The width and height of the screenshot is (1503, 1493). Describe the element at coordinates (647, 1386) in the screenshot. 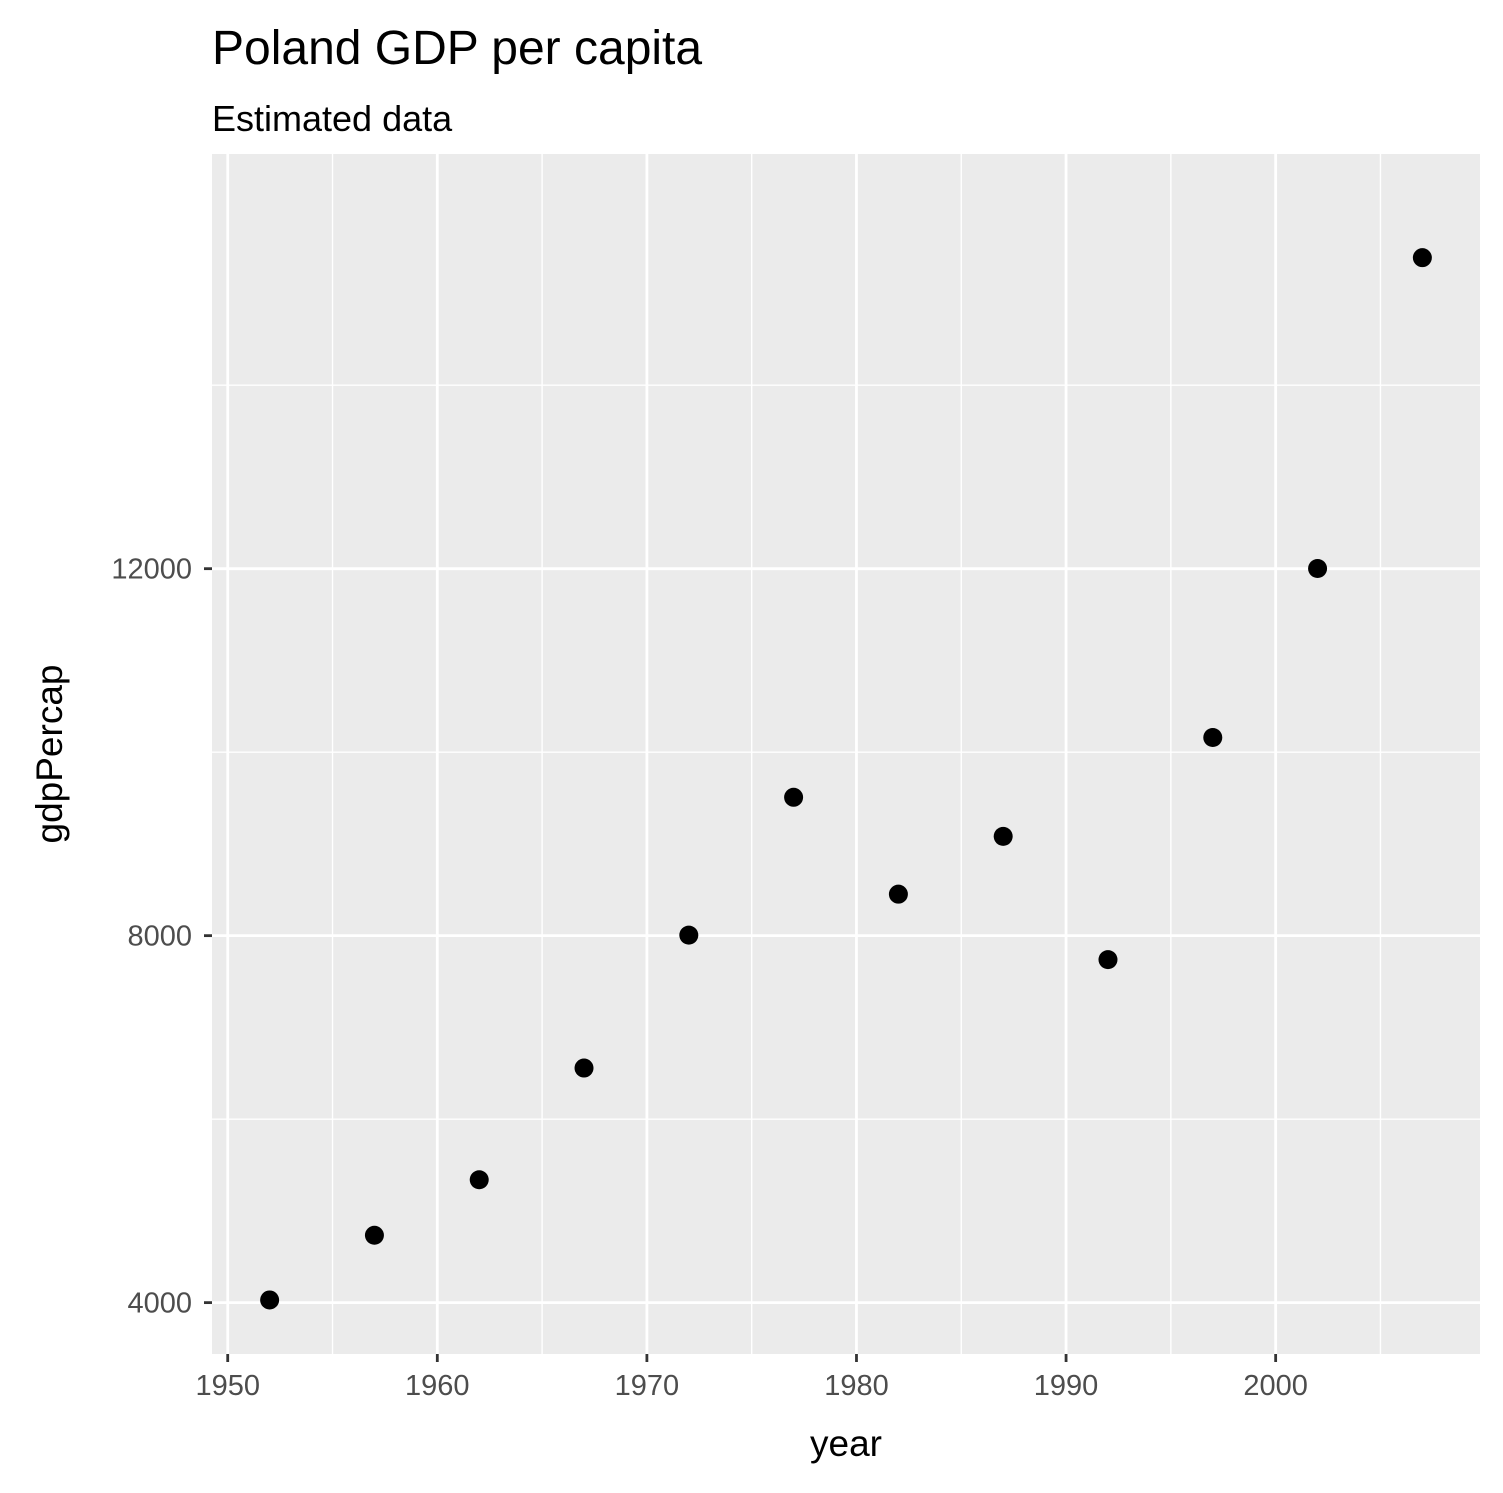

I see `x-tick-label: 1970` at that location.